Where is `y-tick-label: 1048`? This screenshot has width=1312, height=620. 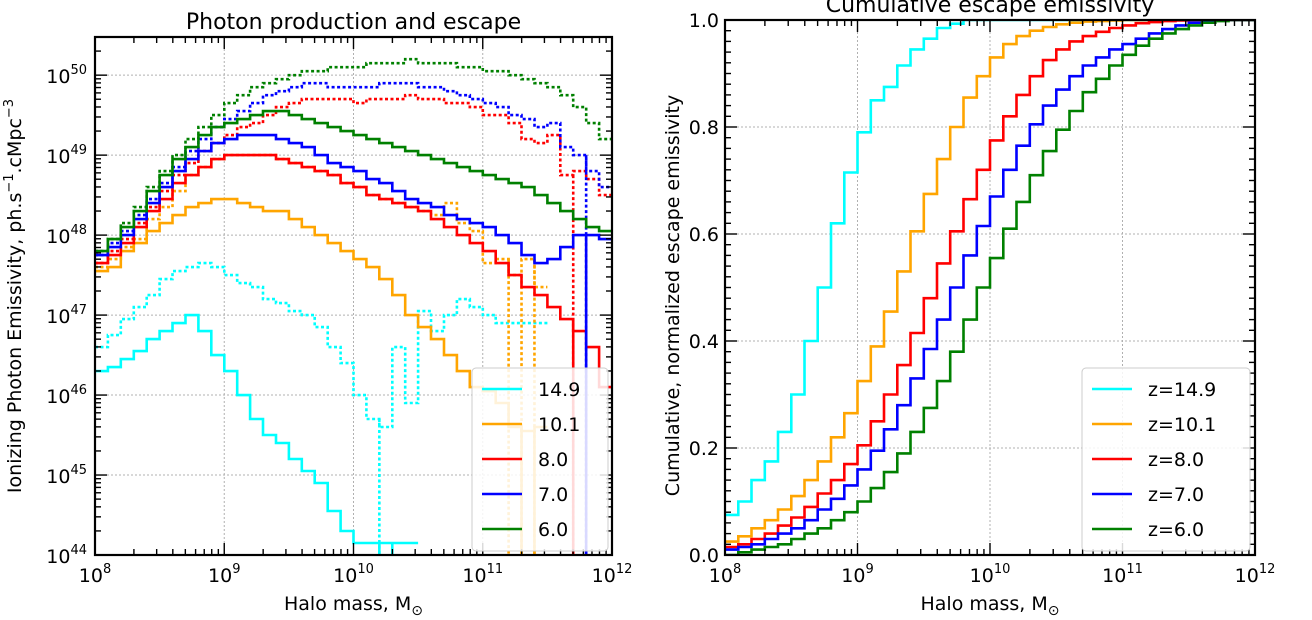
y-tick-label: 1048 is located at coordinates (66, 235).